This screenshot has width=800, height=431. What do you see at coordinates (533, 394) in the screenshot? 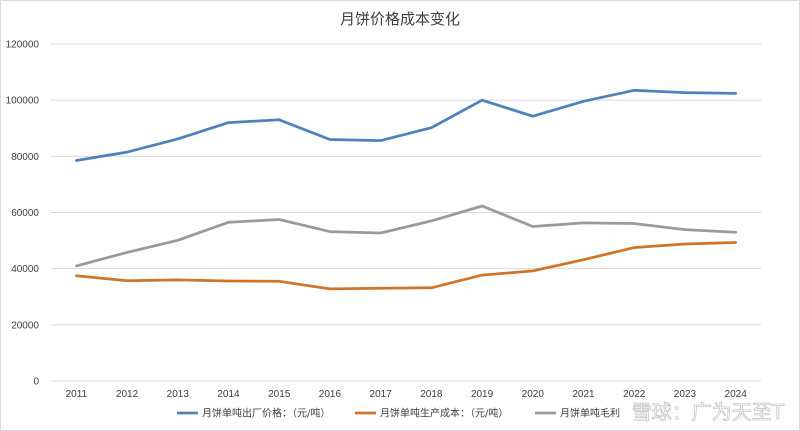
I see `x-tick-label: 2020` at bounding box center [533, 394].